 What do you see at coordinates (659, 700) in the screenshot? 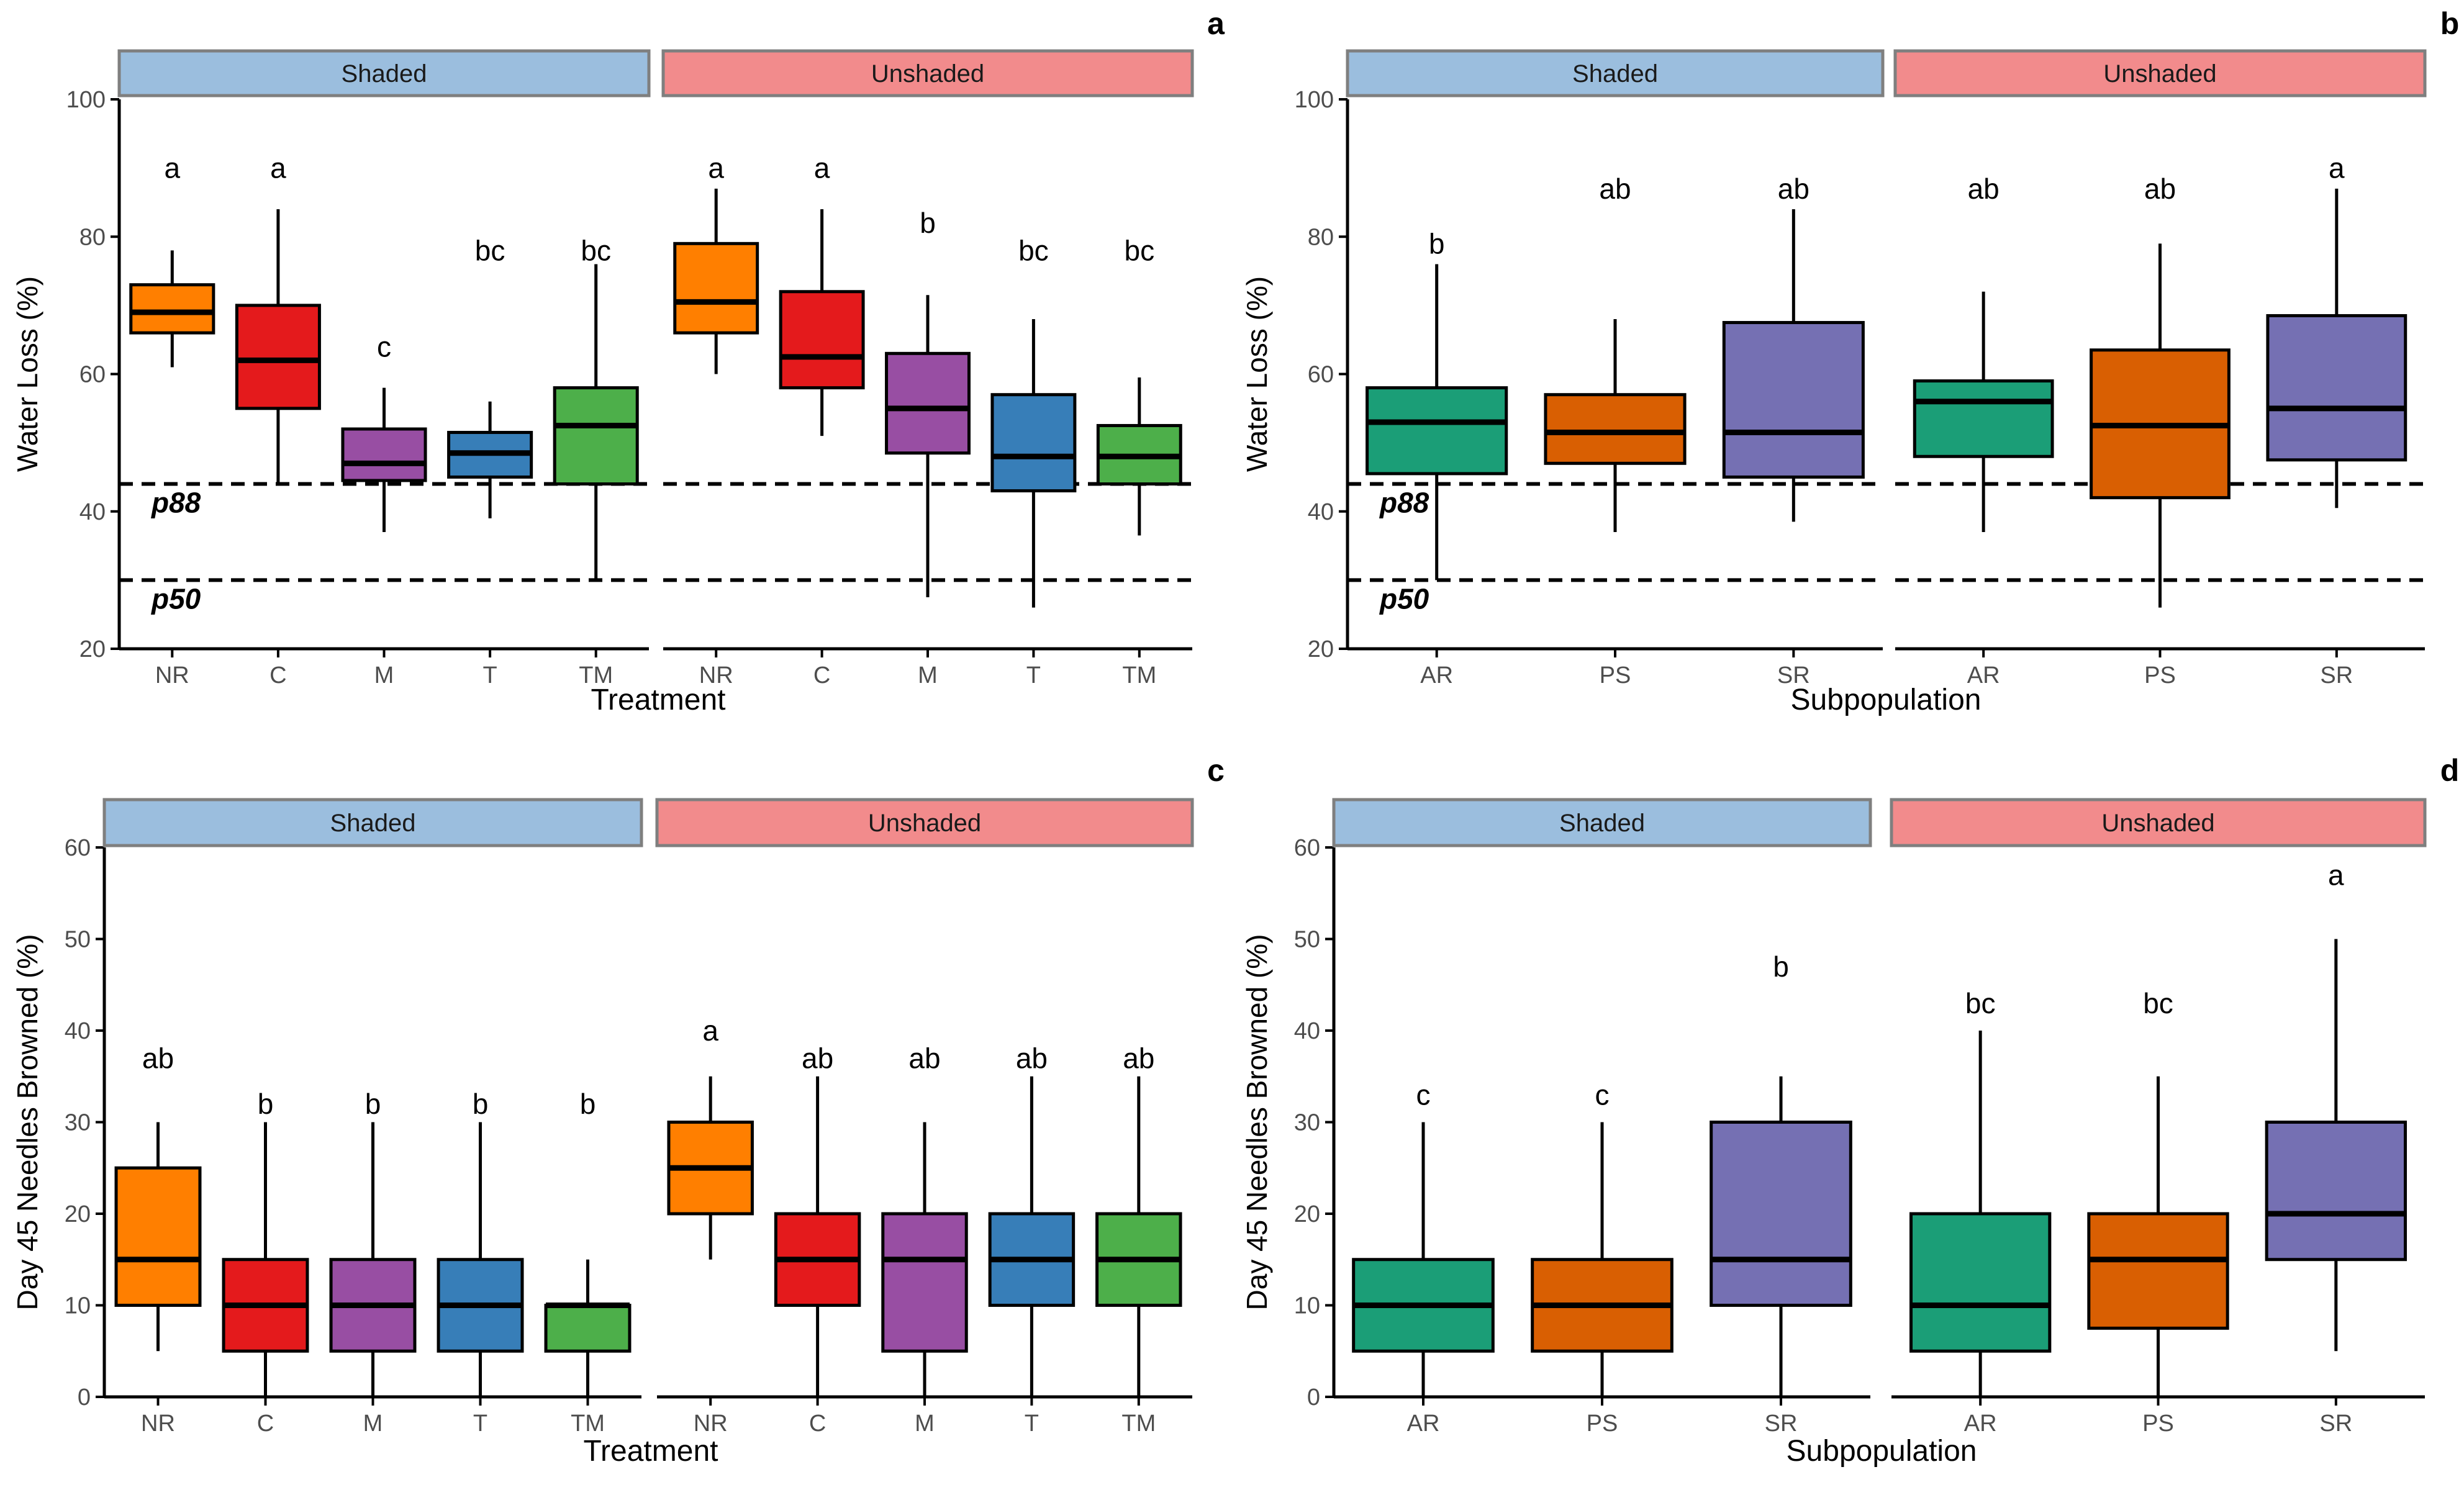
I see `x-axis-title: Treatment` at bounding box center [659, 700].